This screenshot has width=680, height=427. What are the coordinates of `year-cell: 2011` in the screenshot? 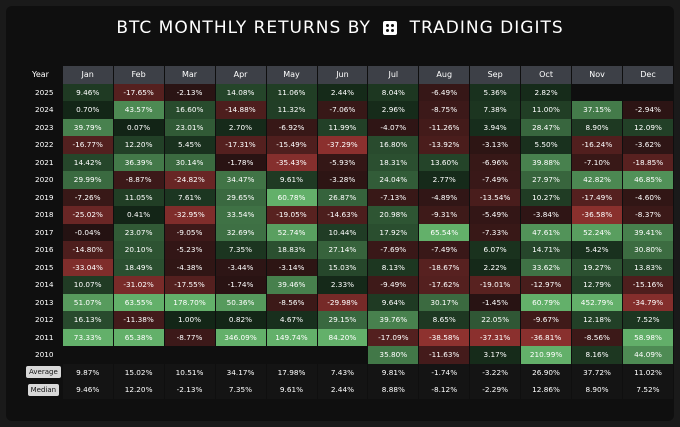 It's located at (44, 337).